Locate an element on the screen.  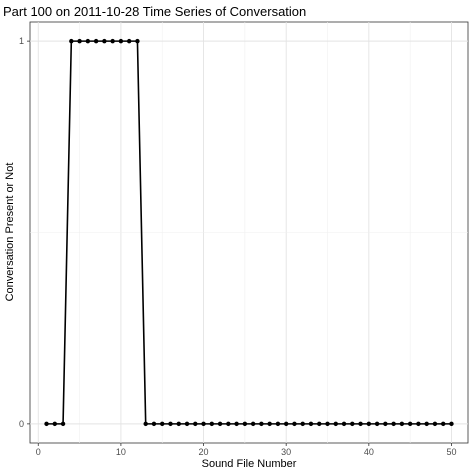
y-axis-label: Conversation Present or Not is located at coordinates (10, 232).